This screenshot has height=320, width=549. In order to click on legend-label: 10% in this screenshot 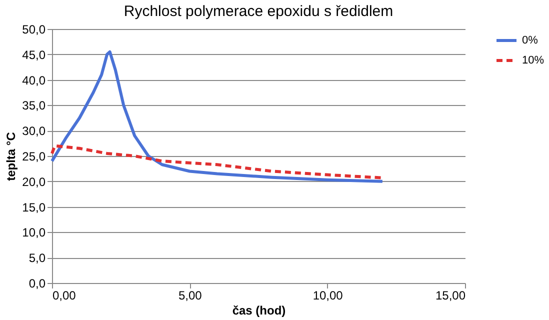, I will do `click(533, 60)`.